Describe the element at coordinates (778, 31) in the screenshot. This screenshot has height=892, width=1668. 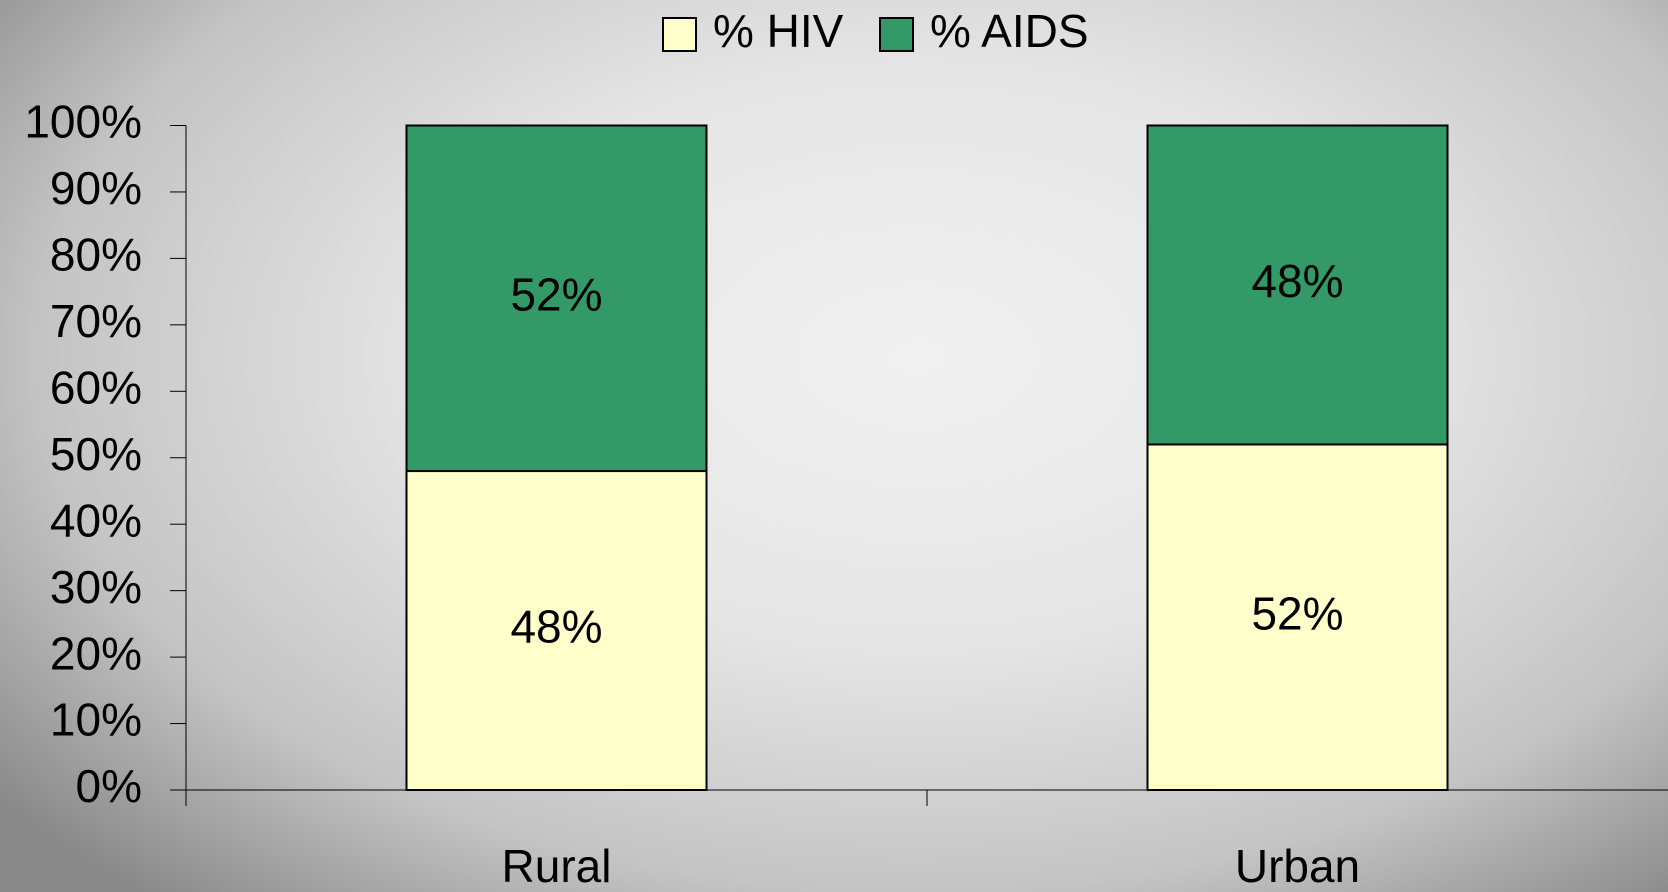
I see `legend-label: % HIV` at that location.